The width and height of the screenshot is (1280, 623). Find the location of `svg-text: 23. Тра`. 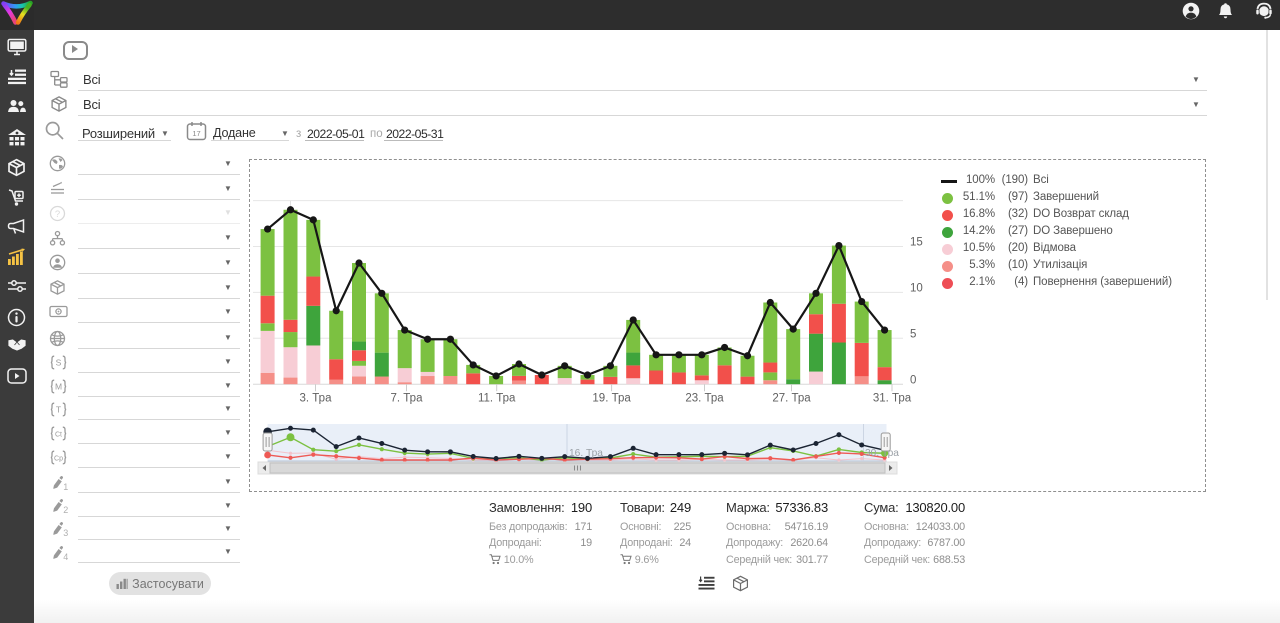

svg-text: 23. Тра is located at coordinates (704, 399).